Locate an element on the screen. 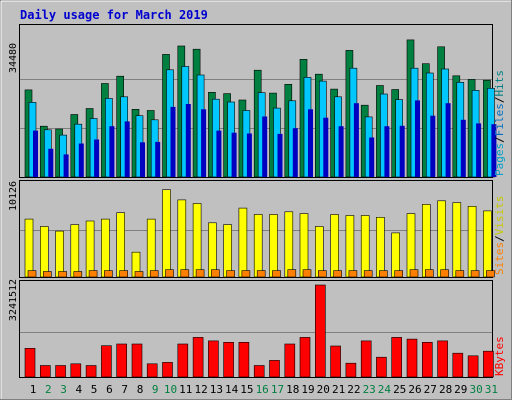  legend-bottom: KBytes is located at coordinates (499, 356).